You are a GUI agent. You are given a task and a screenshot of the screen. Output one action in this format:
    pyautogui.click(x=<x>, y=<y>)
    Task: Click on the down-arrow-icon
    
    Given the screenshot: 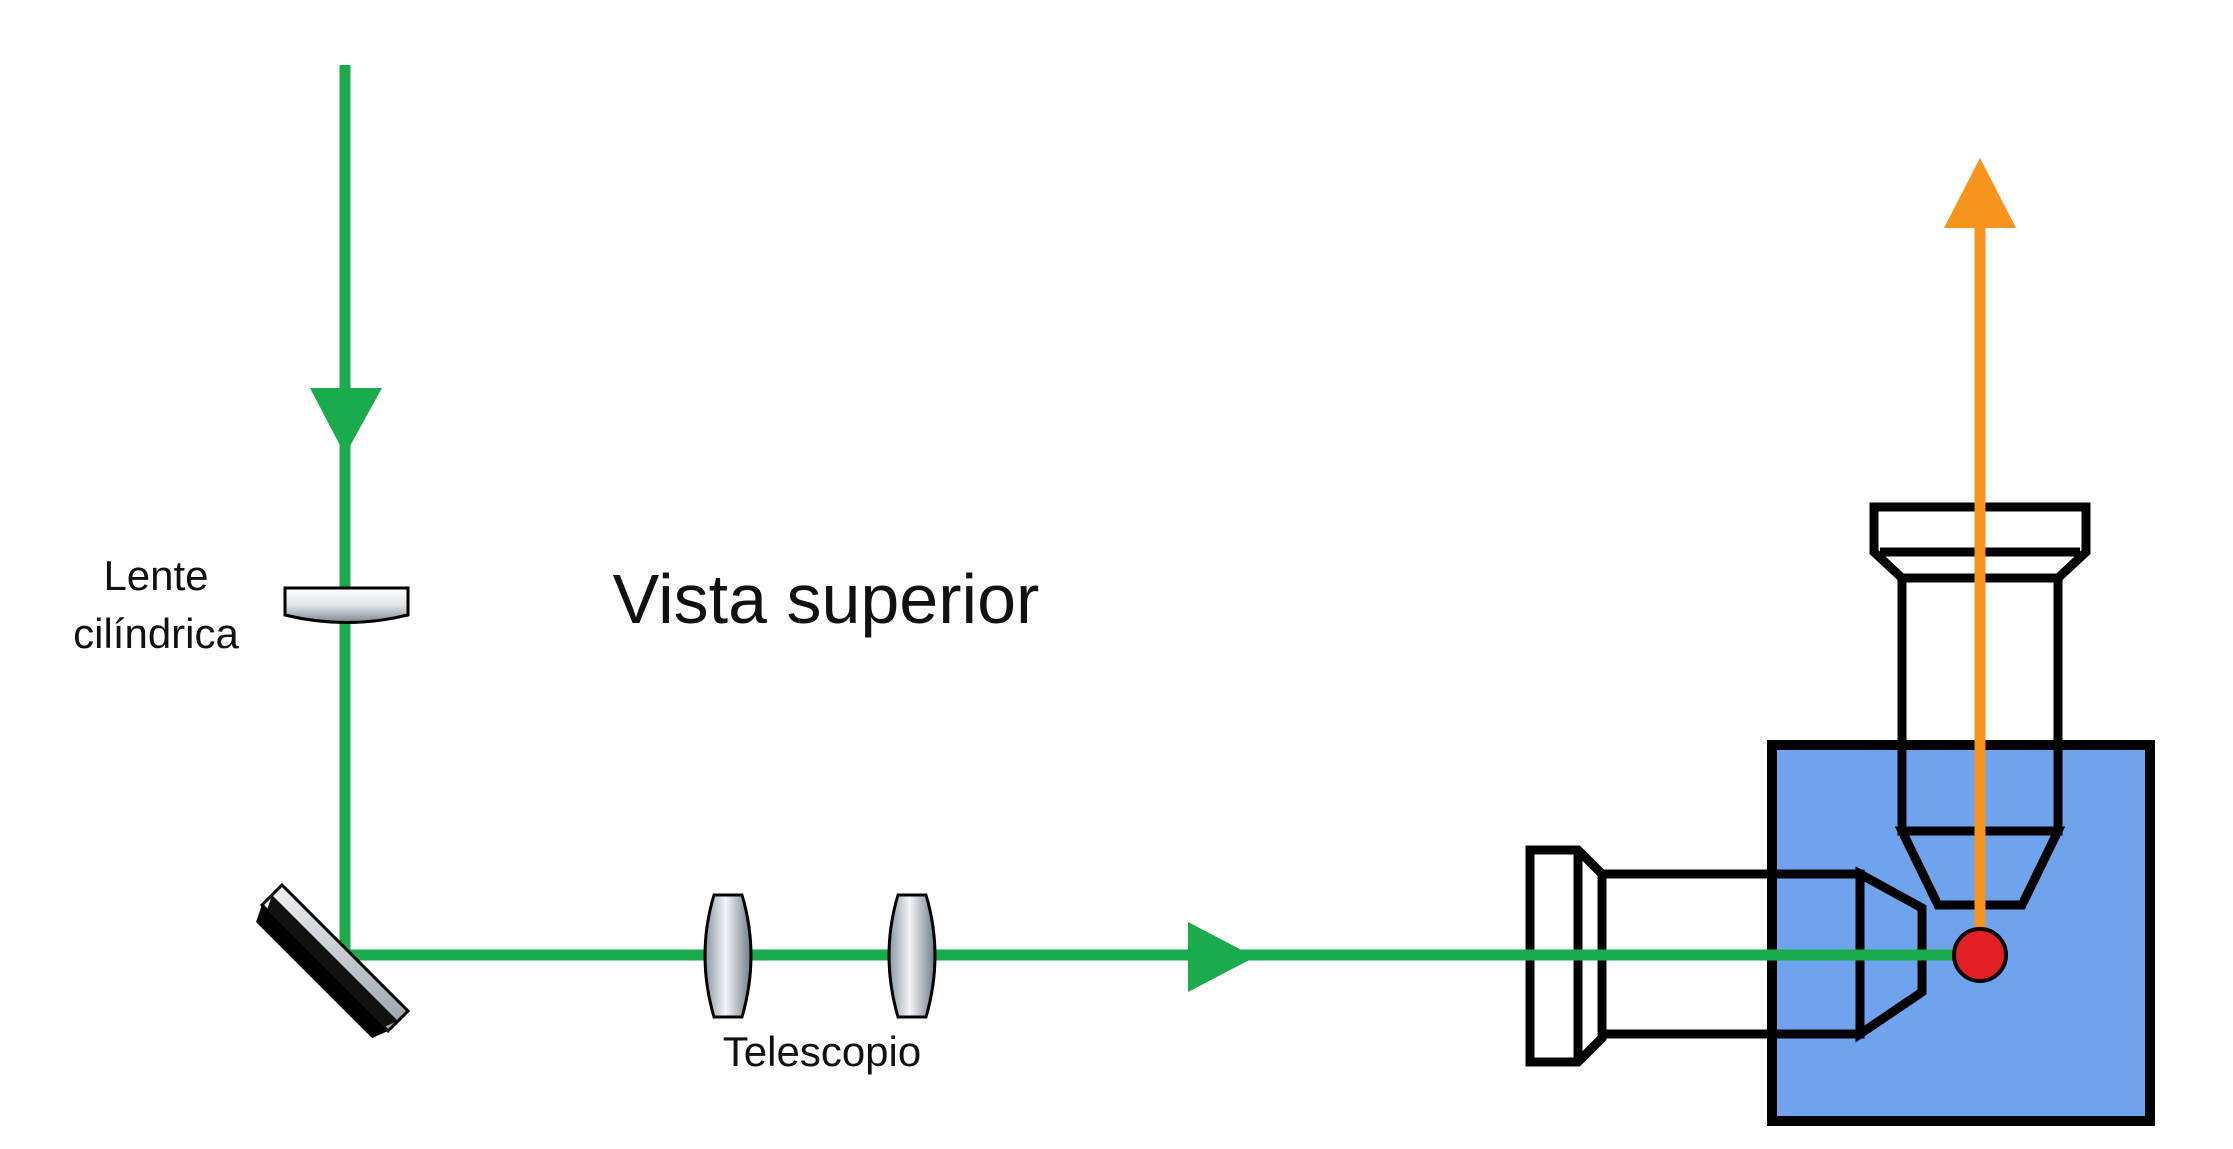 What is the action you would take?
    pyautogui.click(x=346, y=421)
    